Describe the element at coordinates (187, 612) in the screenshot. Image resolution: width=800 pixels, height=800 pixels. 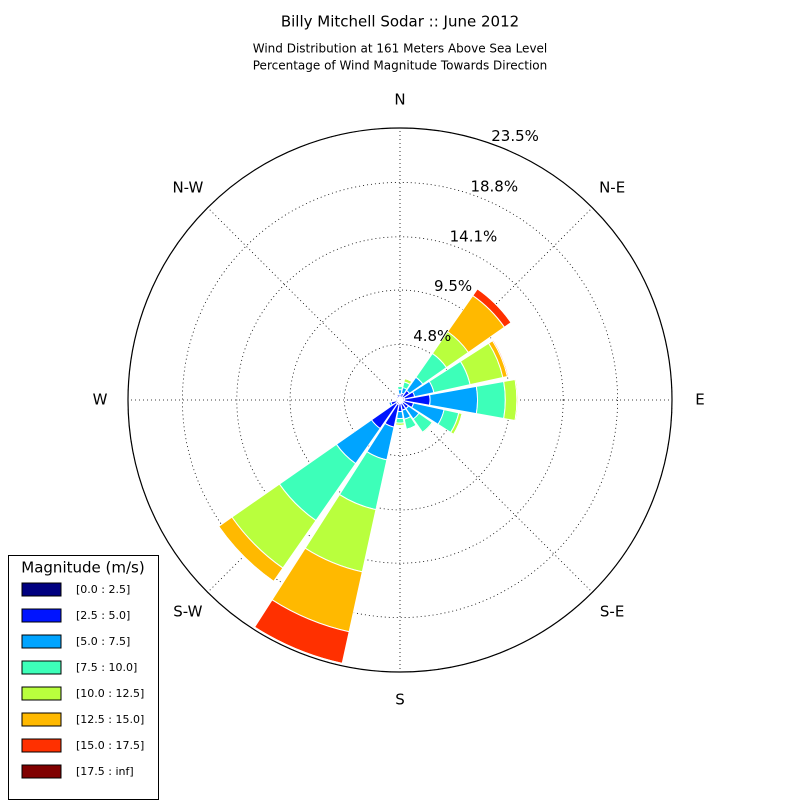
I see `direction-label: S-W` at that location.